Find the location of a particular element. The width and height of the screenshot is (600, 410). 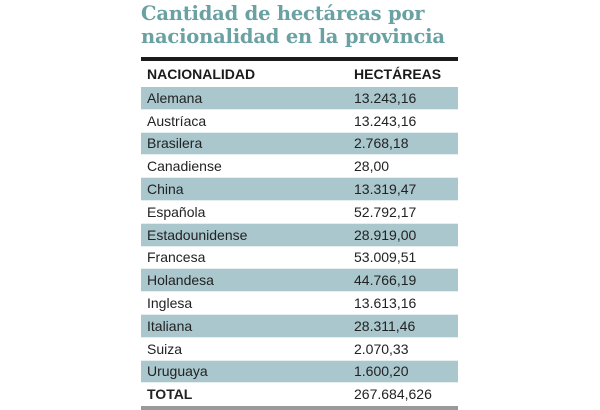

cell-nacionalidad: Holandesa is located at coordinates (180, 280).